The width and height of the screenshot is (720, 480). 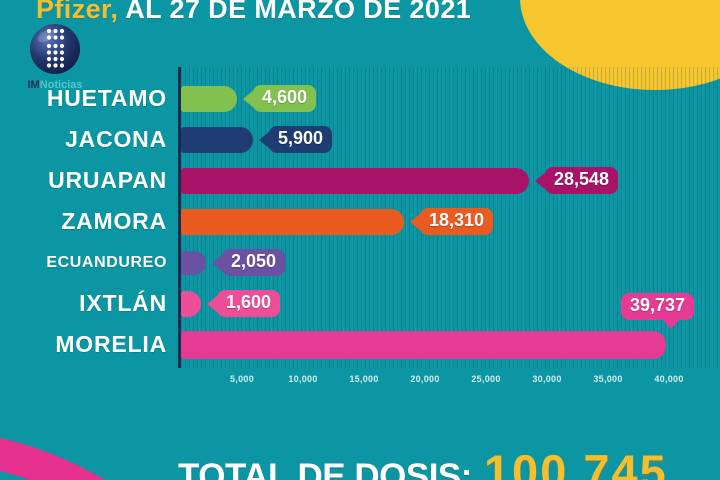 What do you see at coordinates (111, 344) in the screenshot?
I see `category-label: MORELIA` at bounding box center [111, 344].